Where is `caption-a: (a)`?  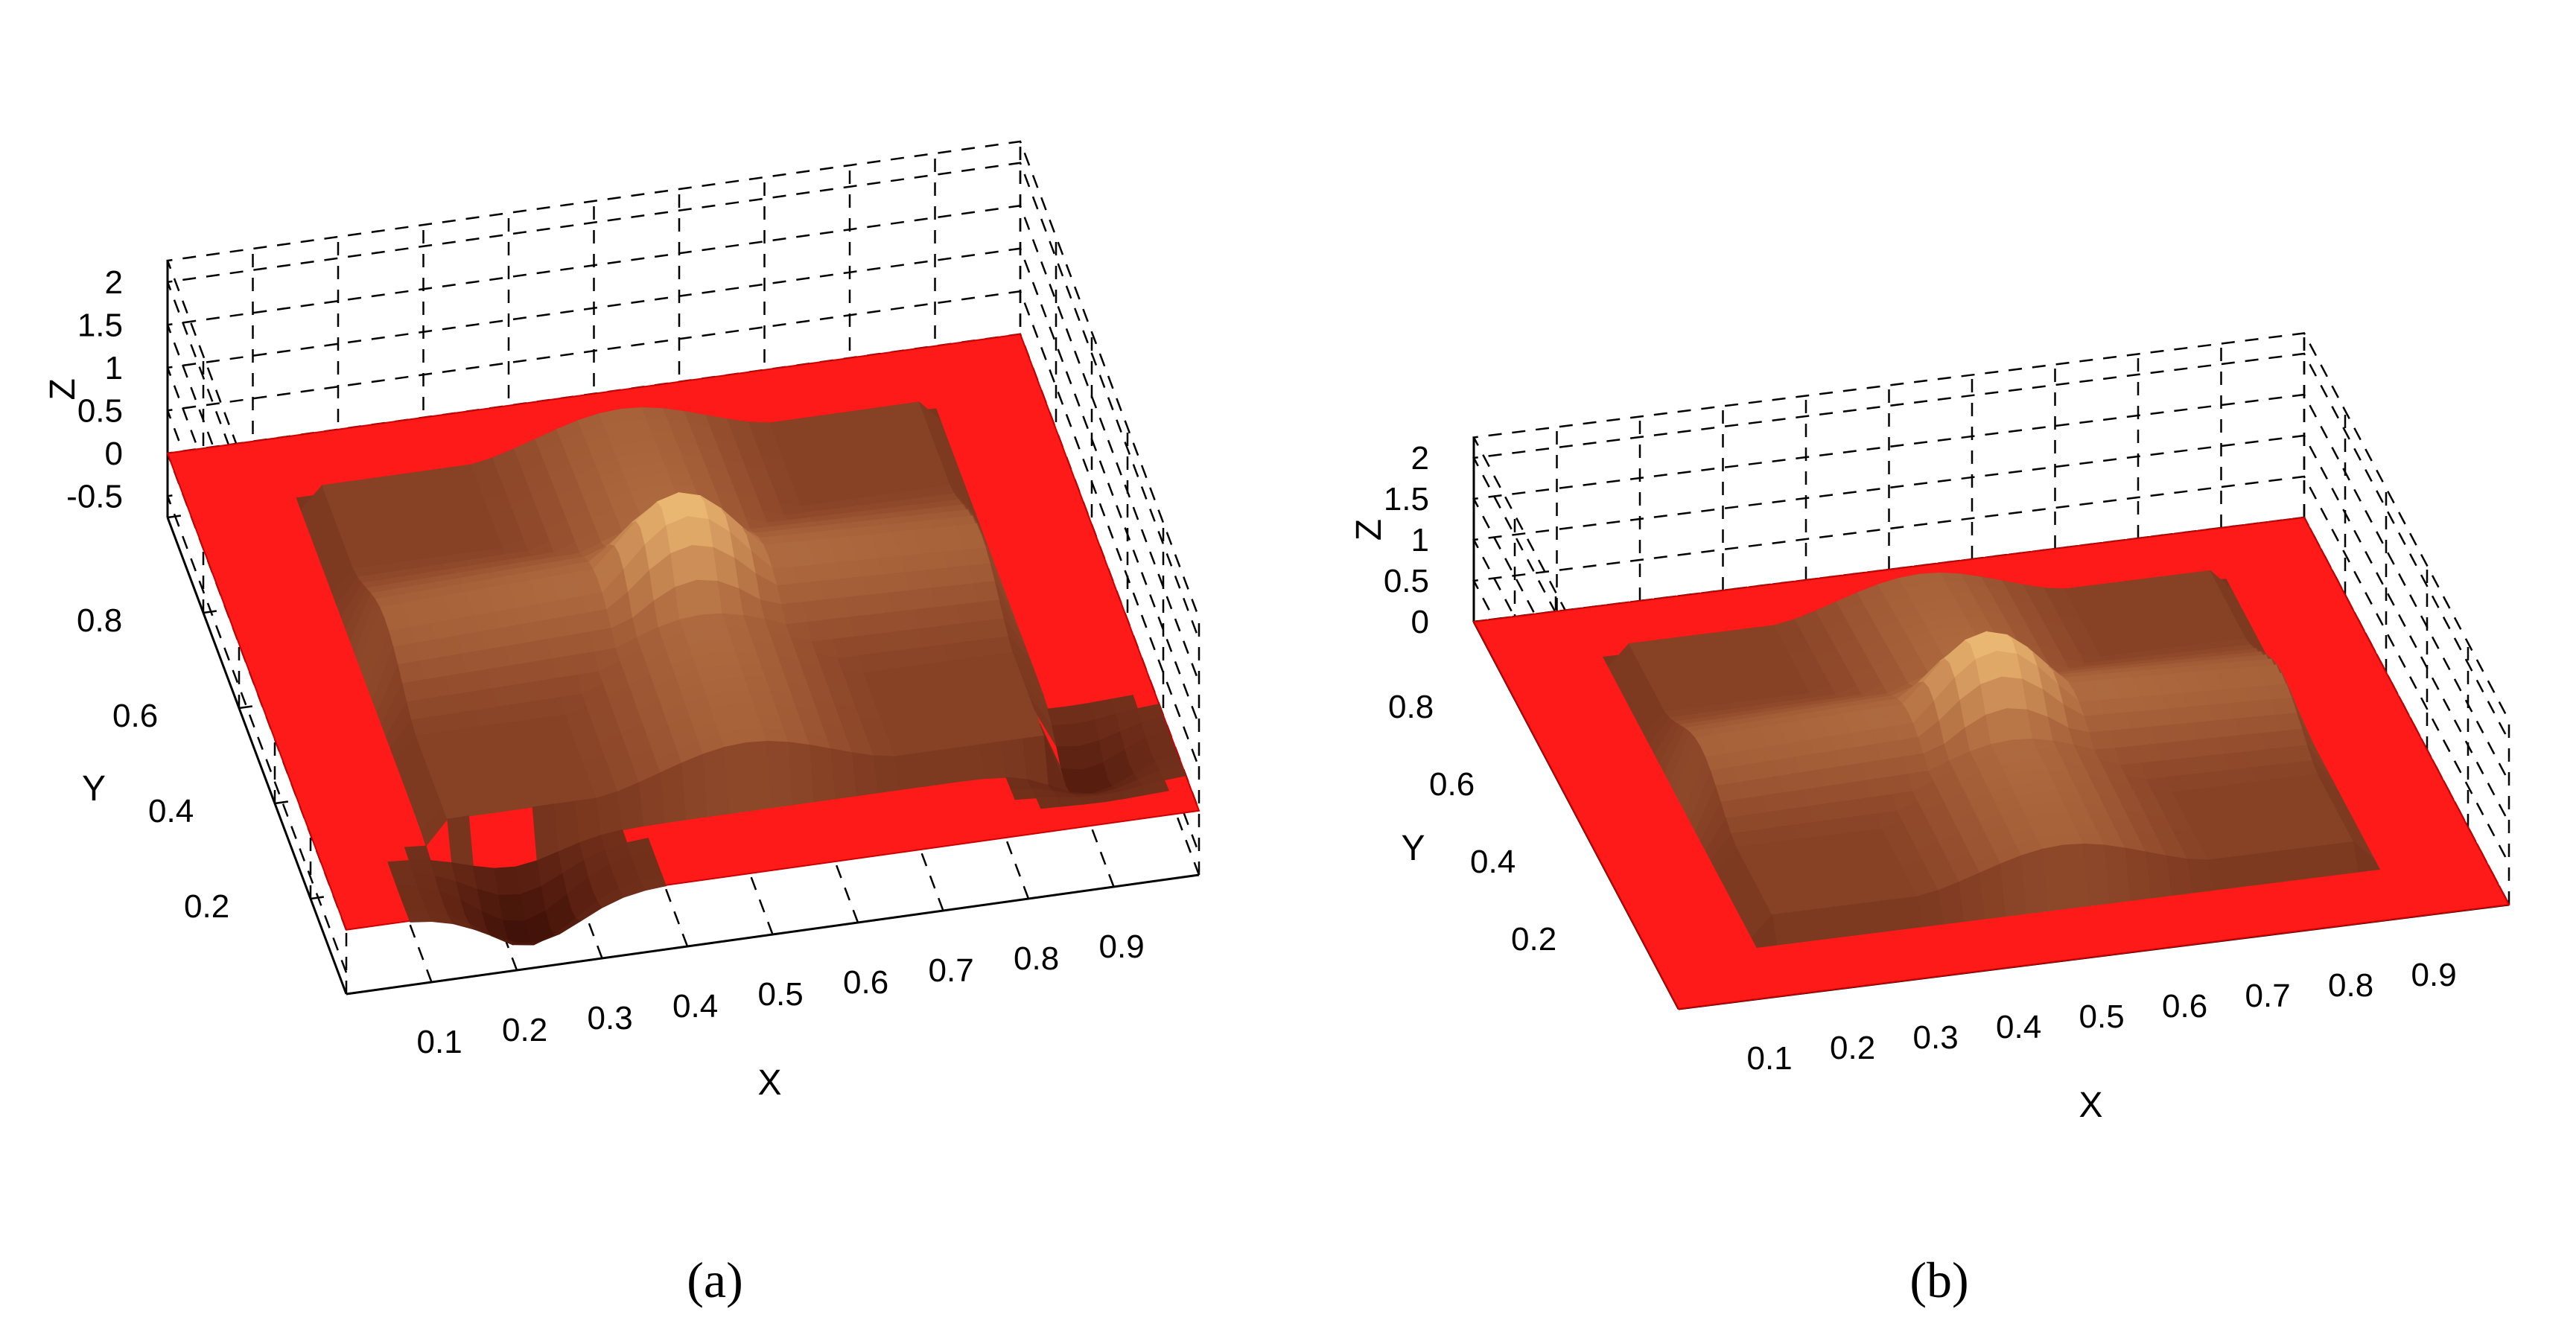
caption-a: (a) is located at coordinates (715, 1280).